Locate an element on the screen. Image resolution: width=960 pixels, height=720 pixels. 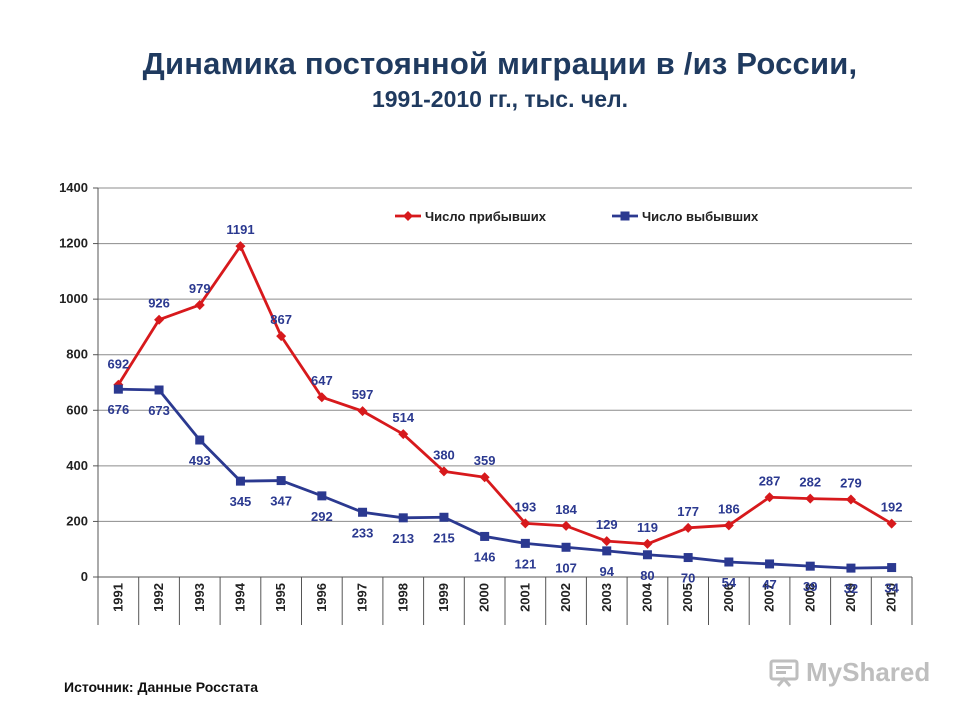
arrivals-data-label: 193 is located at coordinates (525, 506).